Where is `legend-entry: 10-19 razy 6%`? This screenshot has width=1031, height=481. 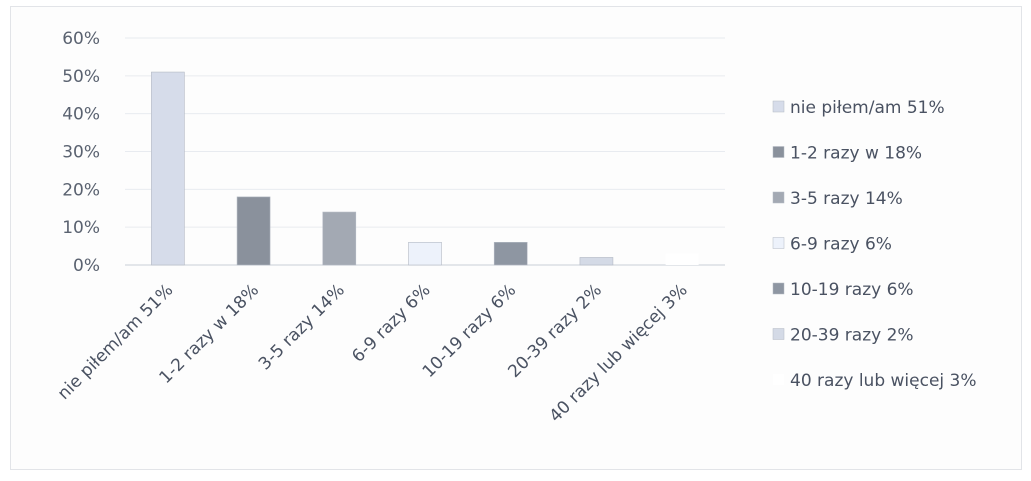
legend-entry: 10-19 razy 6% is located at coordinates (852, 290).